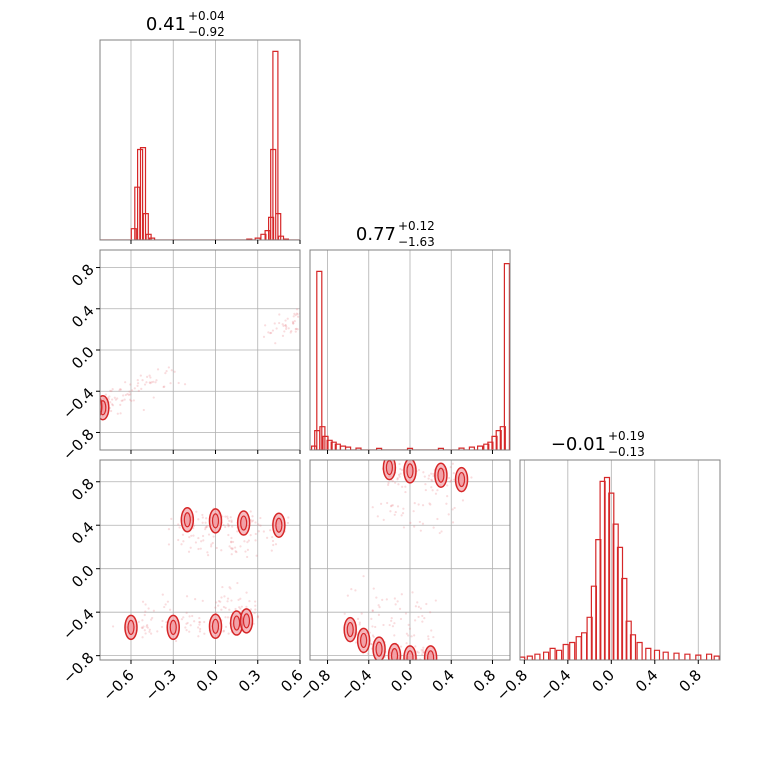 This screenshot has height=760, width=760. What do you see at coordinates (416, 226) in the screenshot?
I see `param-title-plus: +0.12` at bounding box center [416, 226].